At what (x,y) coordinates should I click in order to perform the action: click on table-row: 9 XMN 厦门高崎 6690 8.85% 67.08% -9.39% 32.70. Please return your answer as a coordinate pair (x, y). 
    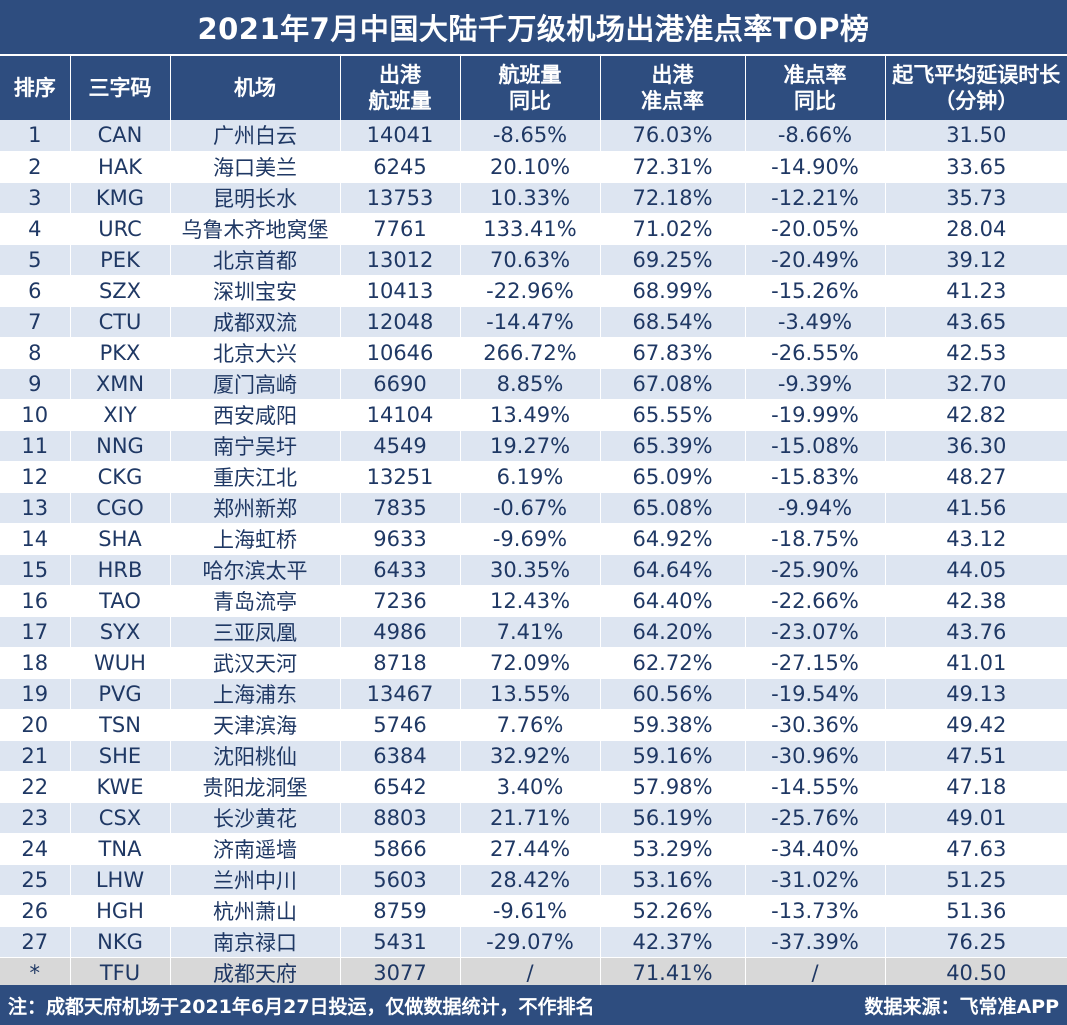
    Looking at the image, I should click on (533, 384).